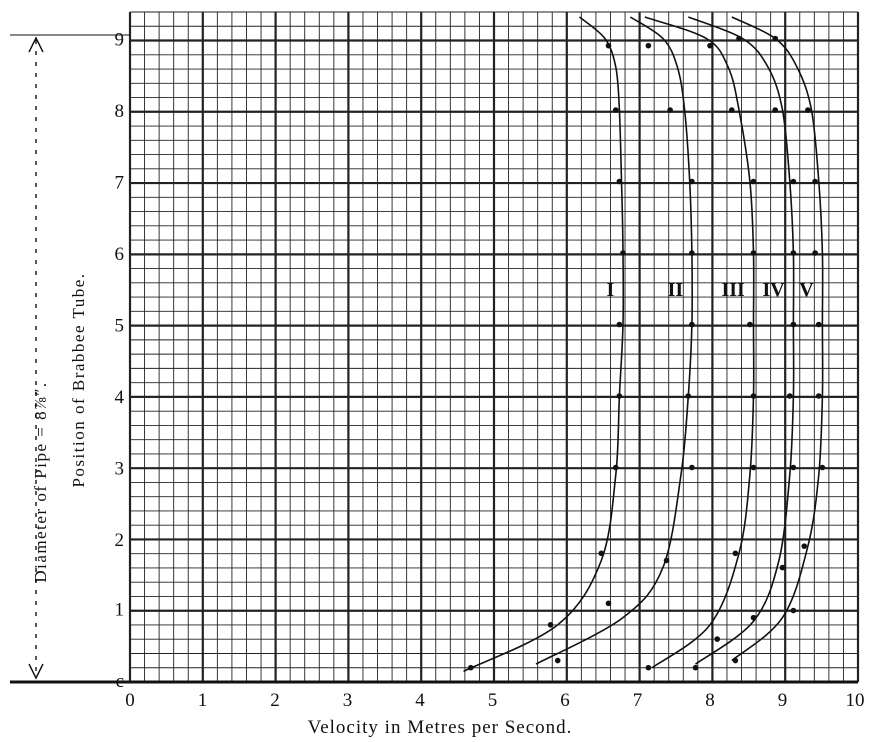 The image size is (872, 742). I want to click on curve-V, so click(777, 339).